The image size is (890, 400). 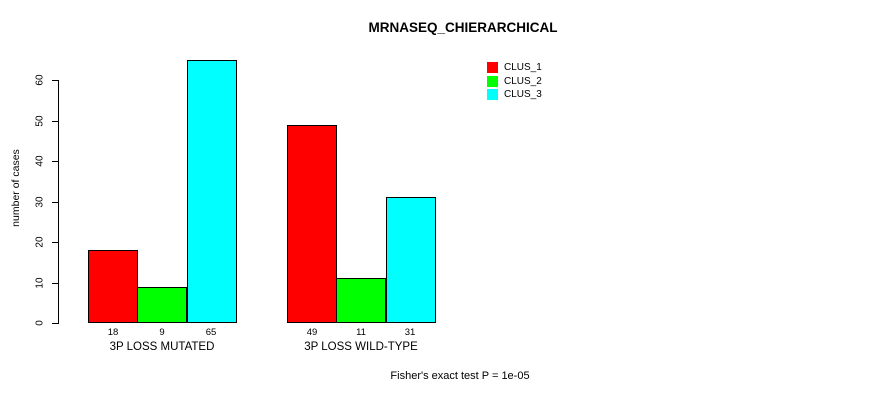 I want to click on y-tick-label: 10, so click(x=40, y=283).